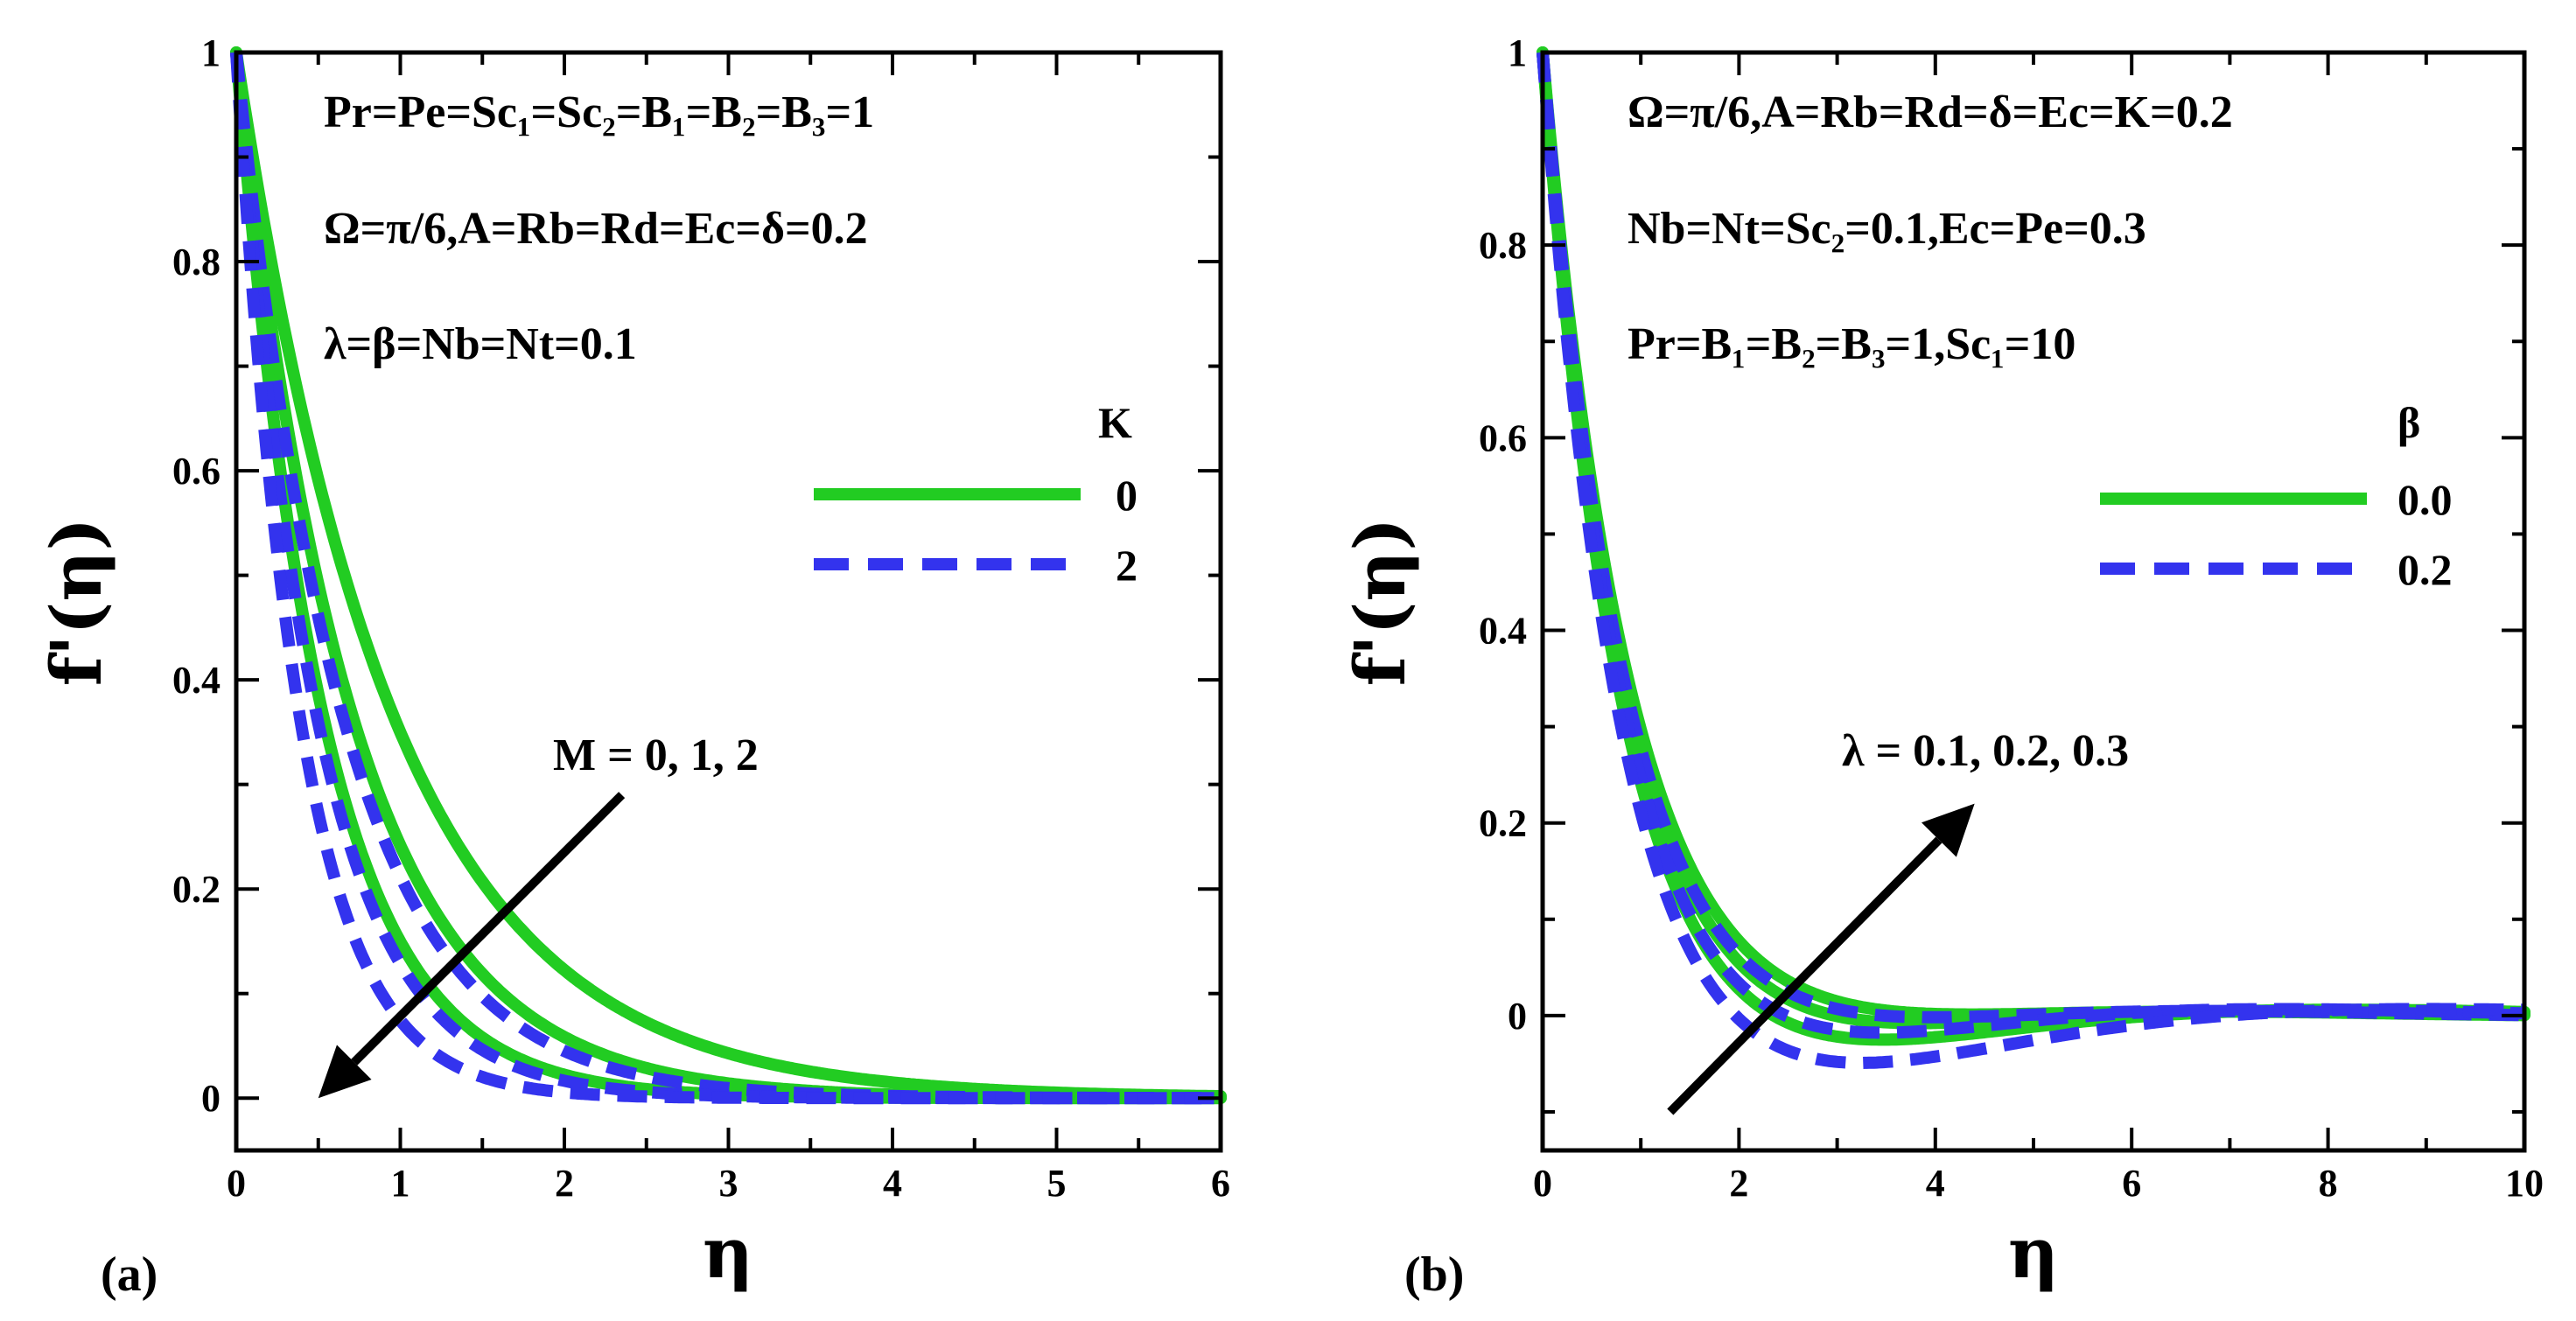 This screenshot has height=1321, width=2576. Describe the element at coordinates (196, 680) in the screenshot. I see `panel-a-ytick-label: 0.4` at that location.